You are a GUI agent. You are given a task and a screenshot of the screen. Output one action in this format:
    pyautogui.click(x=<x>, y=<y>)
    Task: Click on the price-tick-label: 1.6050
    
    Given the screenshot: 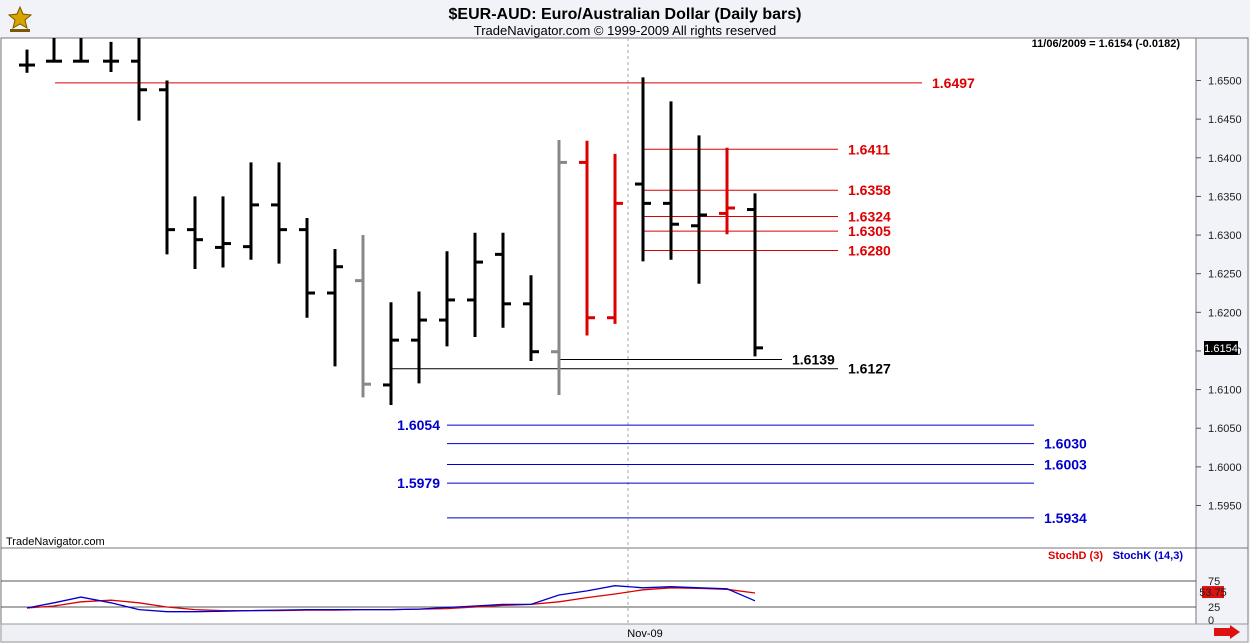 What is the action you would take?
    pyautogui.click(x=1225, y=429)
    